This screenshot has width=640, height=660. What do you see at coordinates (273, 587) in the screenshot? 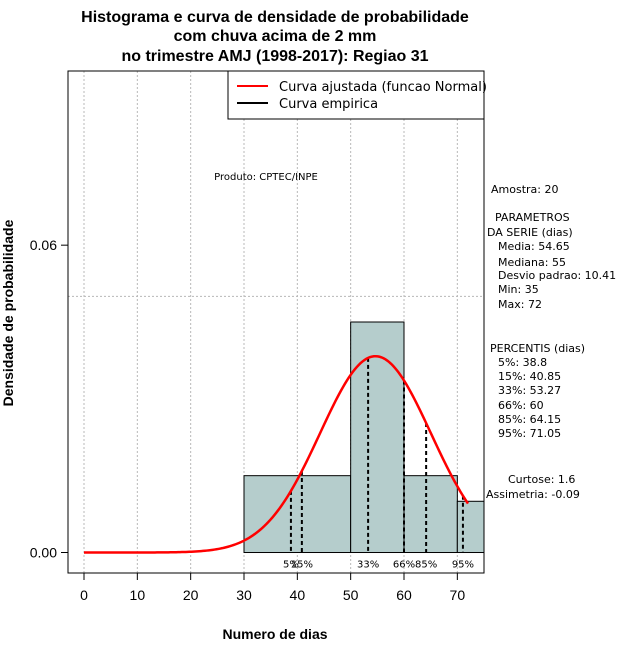
I see `x-axis: 0 10 20 30 40 50 60 70` at bounding box center [273, 587].